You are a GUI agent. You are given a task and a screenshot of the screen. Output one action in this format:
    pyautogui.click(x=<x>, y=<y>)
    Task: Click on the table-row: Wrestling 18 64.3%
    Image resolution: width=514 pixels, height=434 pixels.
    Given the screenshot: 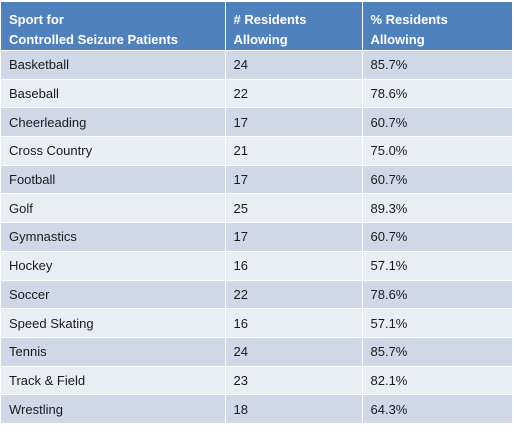 What is the action you would take?
    pyautogui.click(x=256, y=409)
    